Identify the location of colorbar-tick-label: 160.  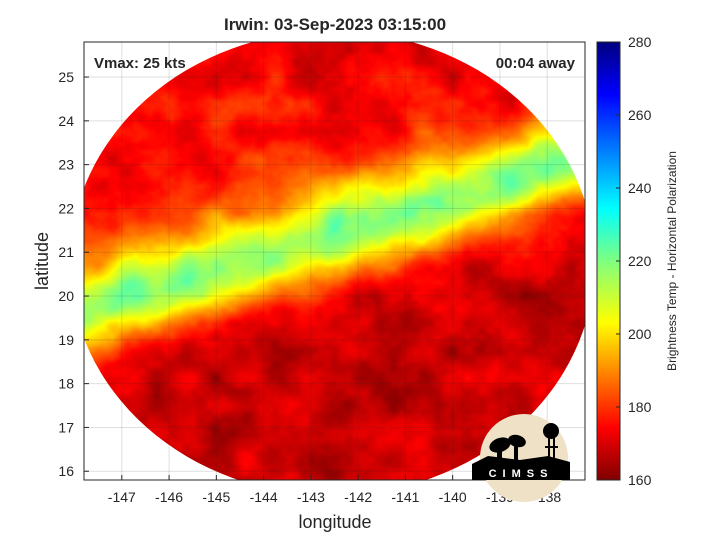
(640, 480).